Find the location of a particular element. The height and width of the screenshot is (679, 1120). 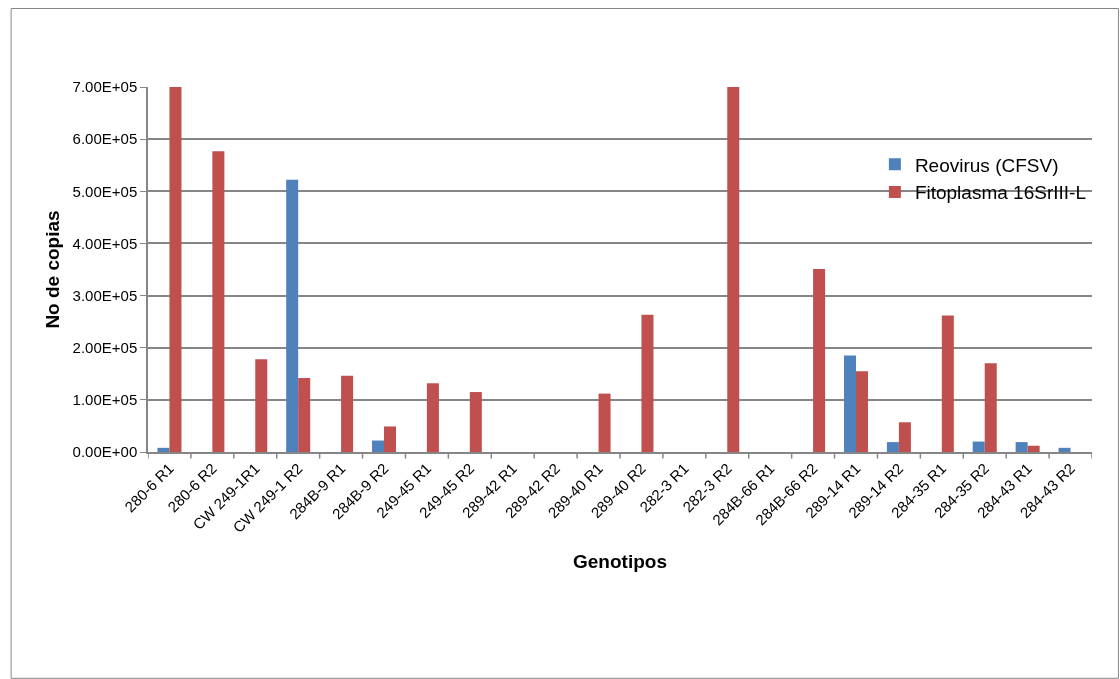

y-tick-label: 7.00E+05 is located at coordinates (105, 87).